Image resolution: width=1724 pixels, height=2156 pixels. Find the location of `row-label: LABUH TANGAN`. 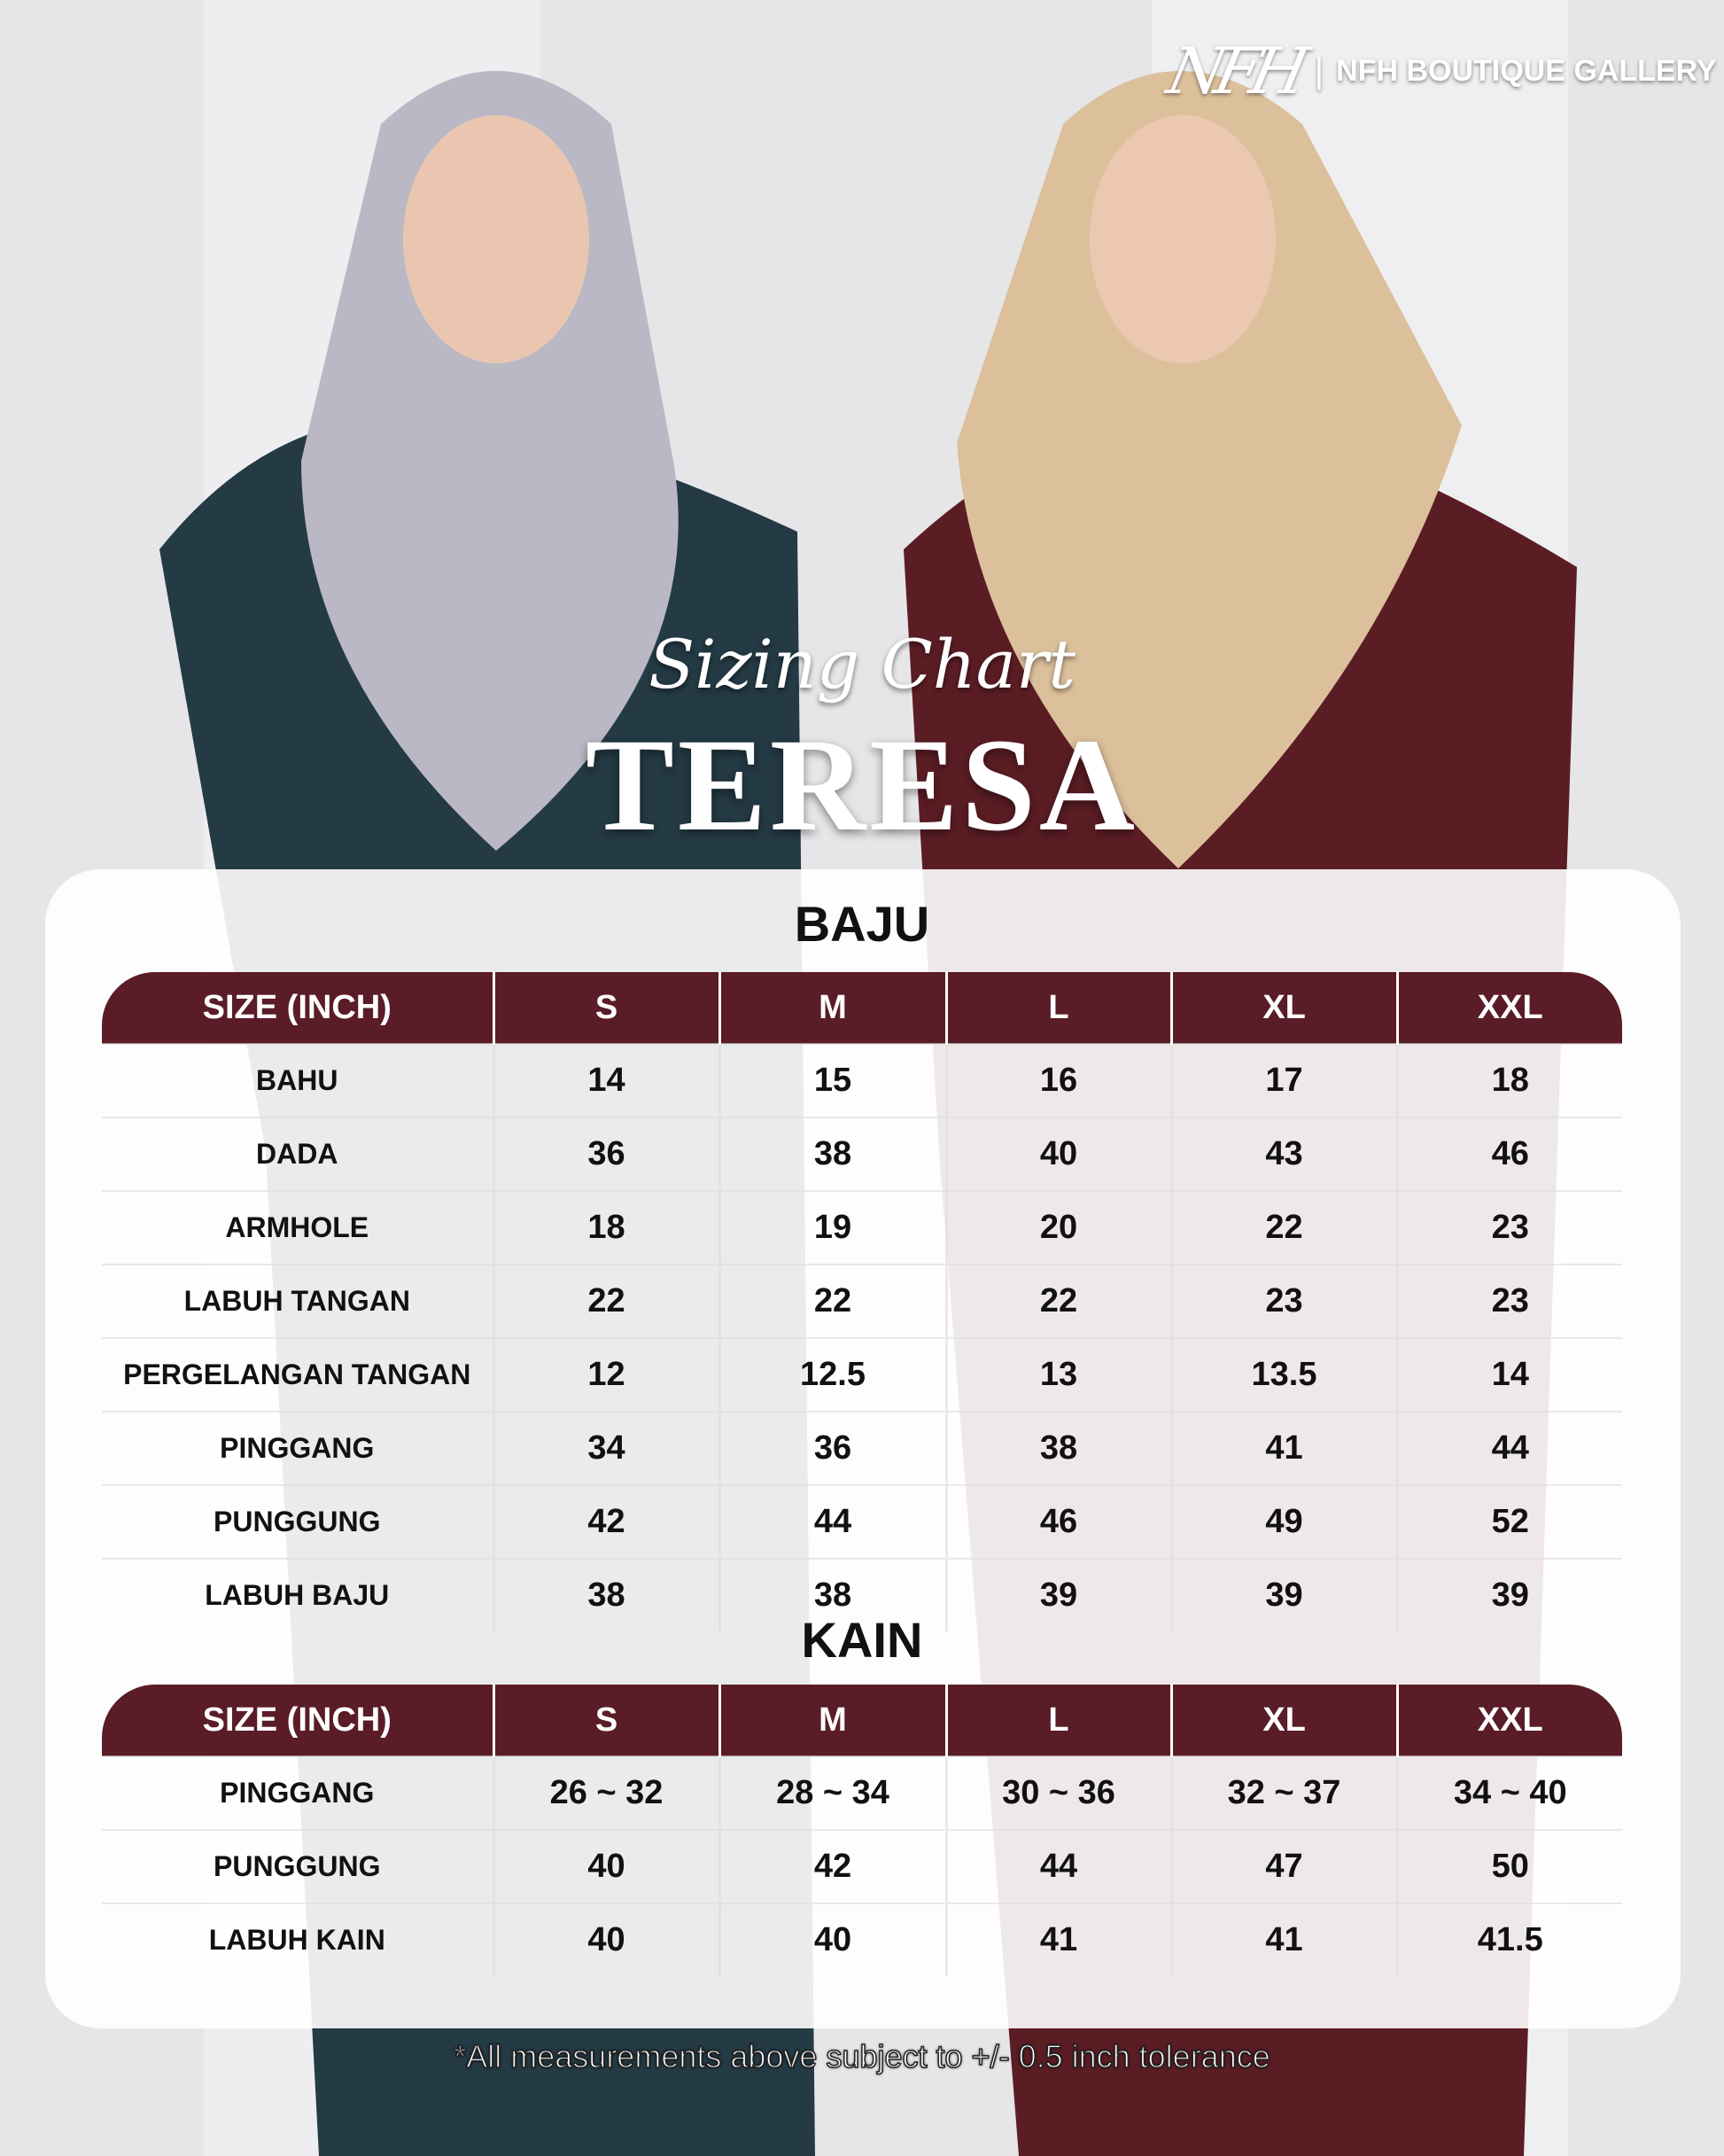

row-label: LABUH TANGAN is located at coordinates (297, 1301).